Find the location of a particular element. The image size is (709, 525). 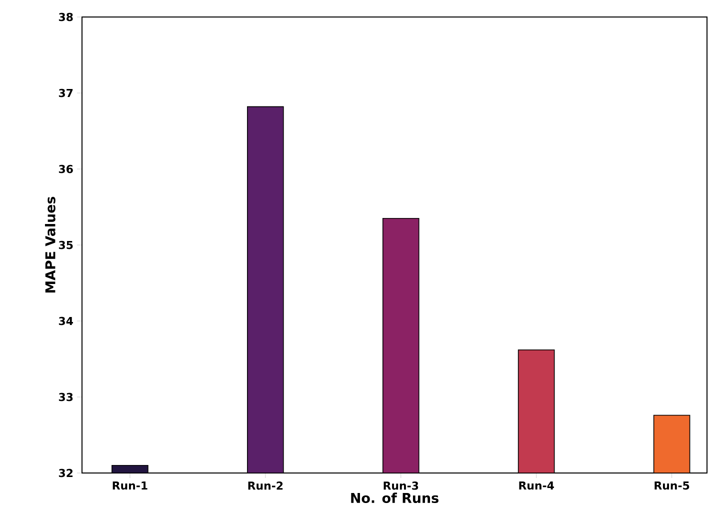

y-axis-title: MAPE Values is located at coordinates (50, 244).